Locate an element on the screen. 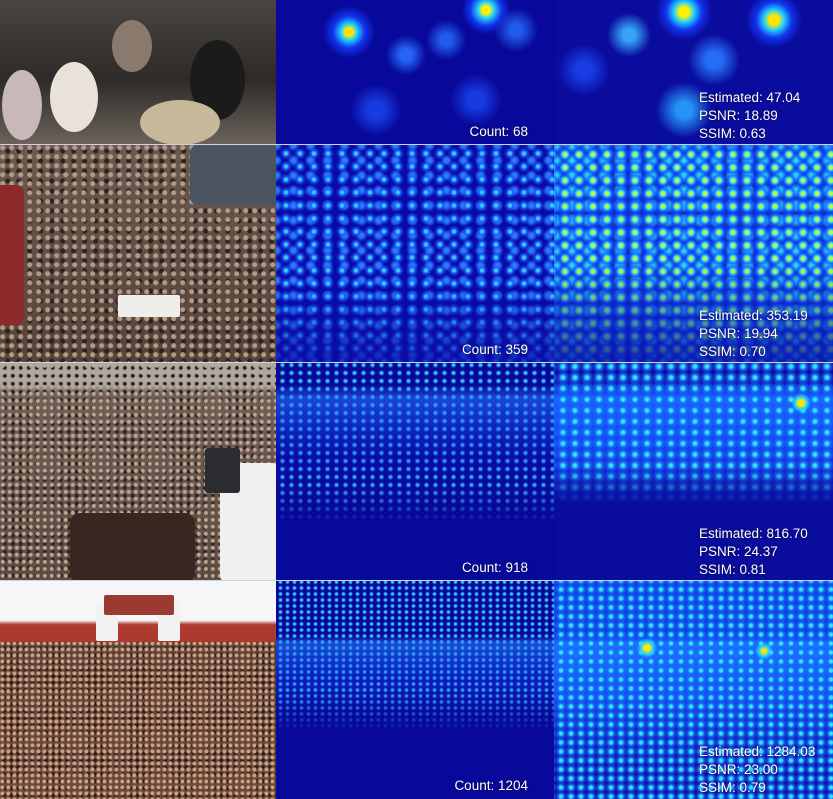 The width and height of the screenshot is (833, 799). ground-truth-density-map-2: Count: 359 is located at coordinates (415, 254).